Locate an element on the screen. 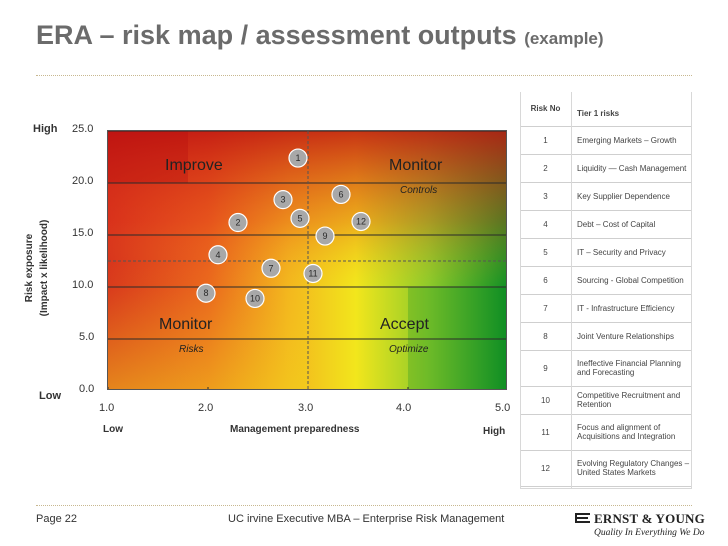 The height and width of the screenshot is (546, 728). risk-point-label: 4 is located at coordinates (217, 255).